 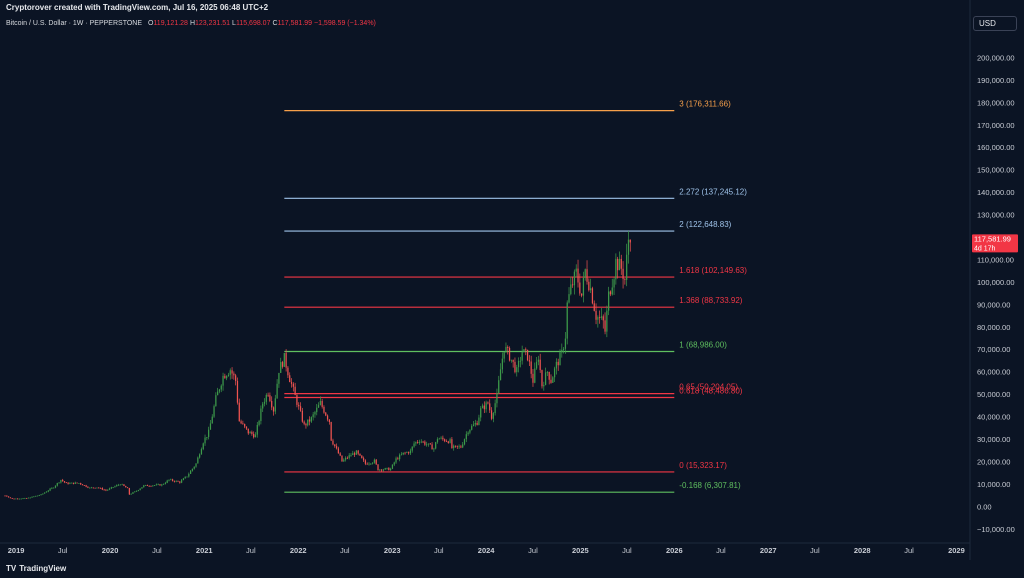 I want to click on fib-level-label: 2 (122,648.83), so click(x=705, y=224).